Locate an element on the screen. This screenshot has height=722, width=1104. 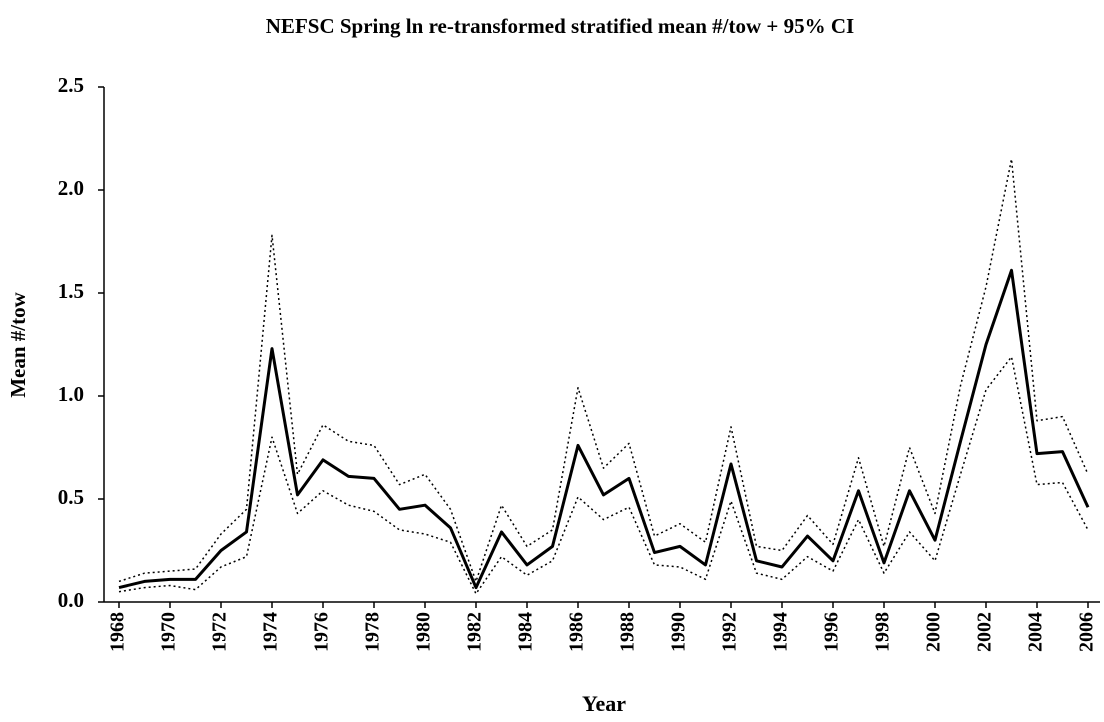
y-tick-label: 2.5 is located at coordinates (71, 85).